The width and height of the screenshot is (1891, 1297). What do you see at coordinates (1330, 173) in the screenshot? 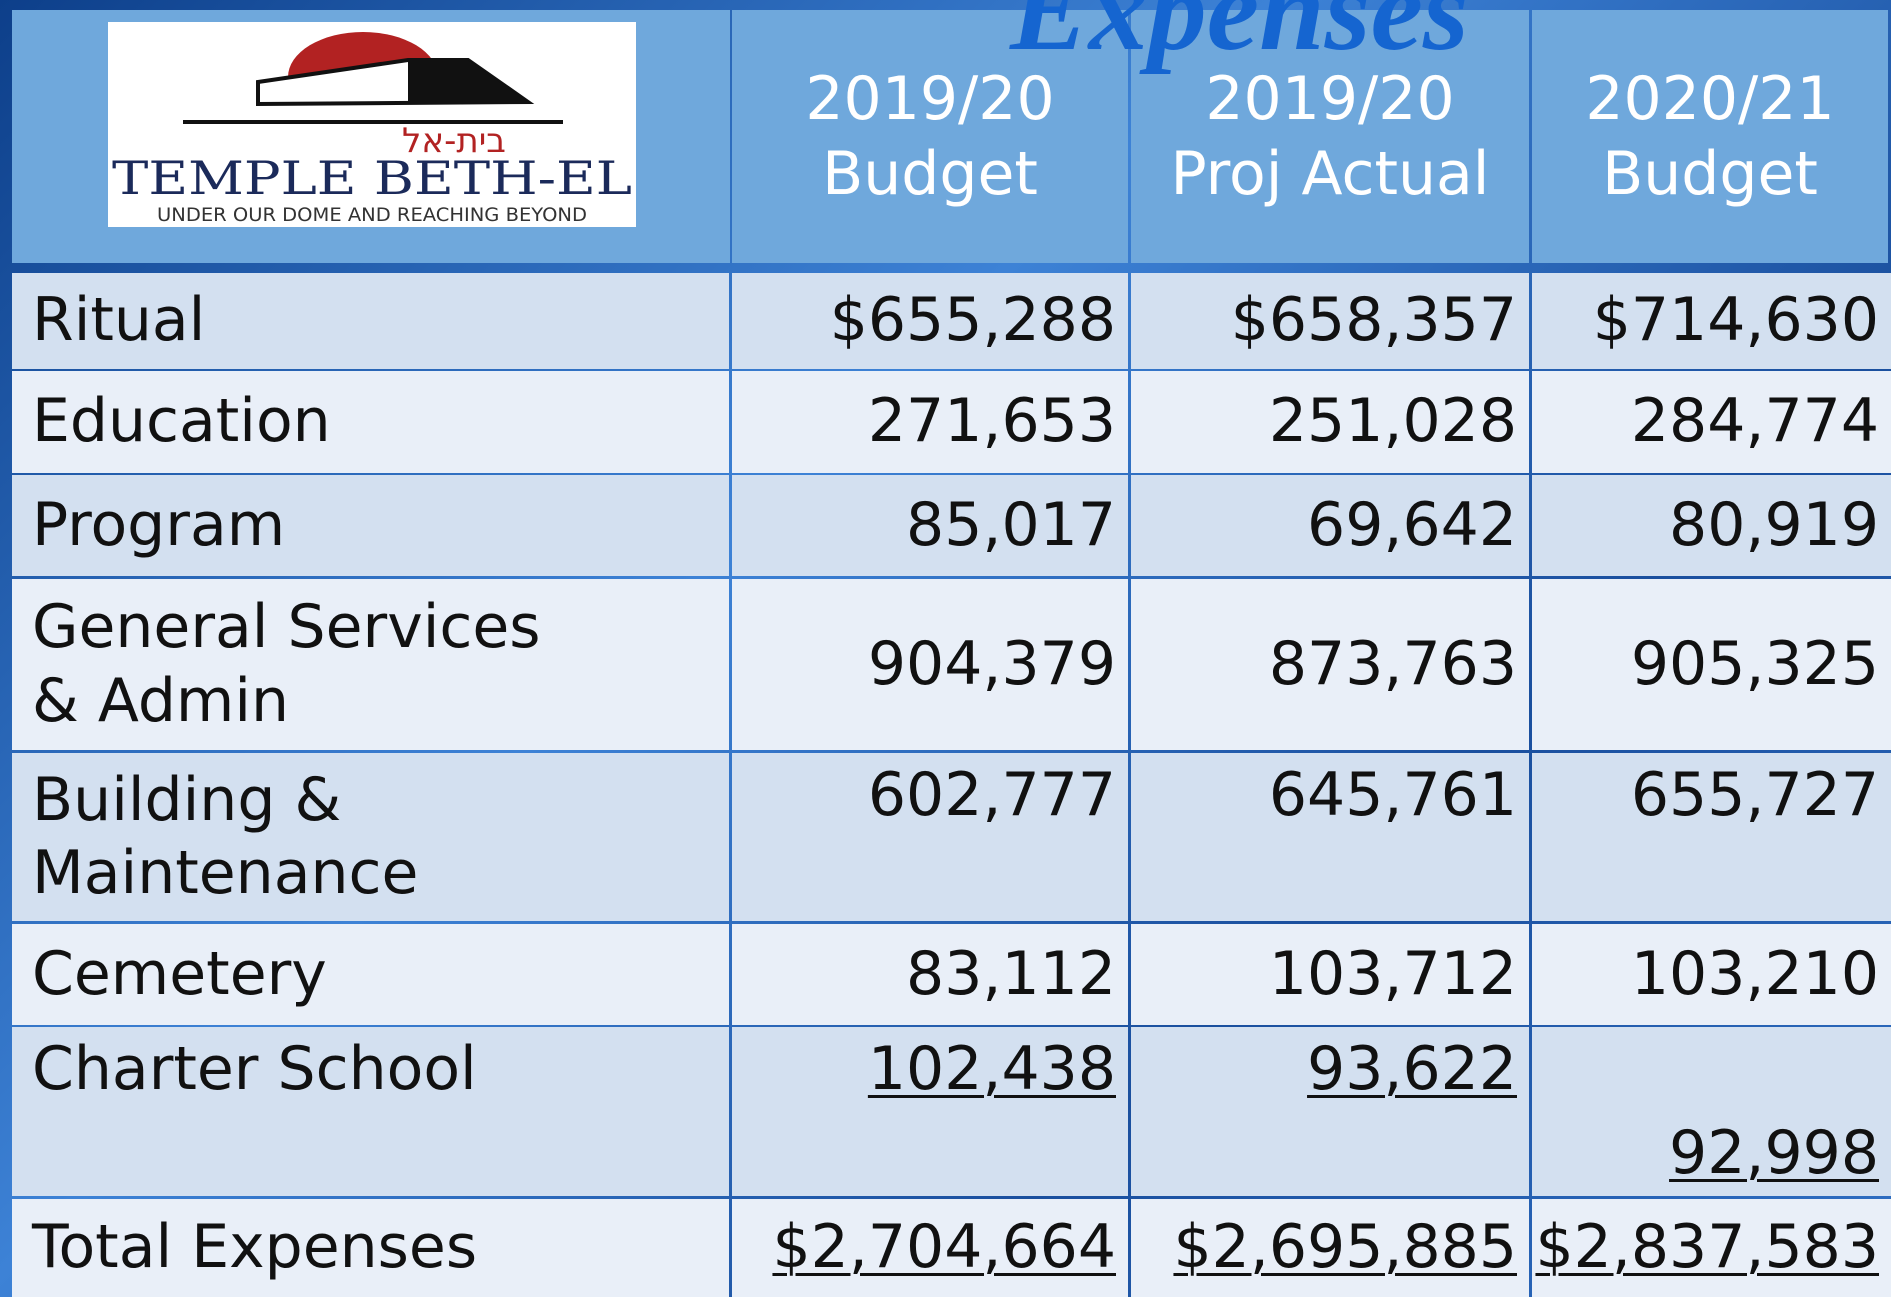
I see `column-label: Proj Actual` at bounding box center [1330, 173].